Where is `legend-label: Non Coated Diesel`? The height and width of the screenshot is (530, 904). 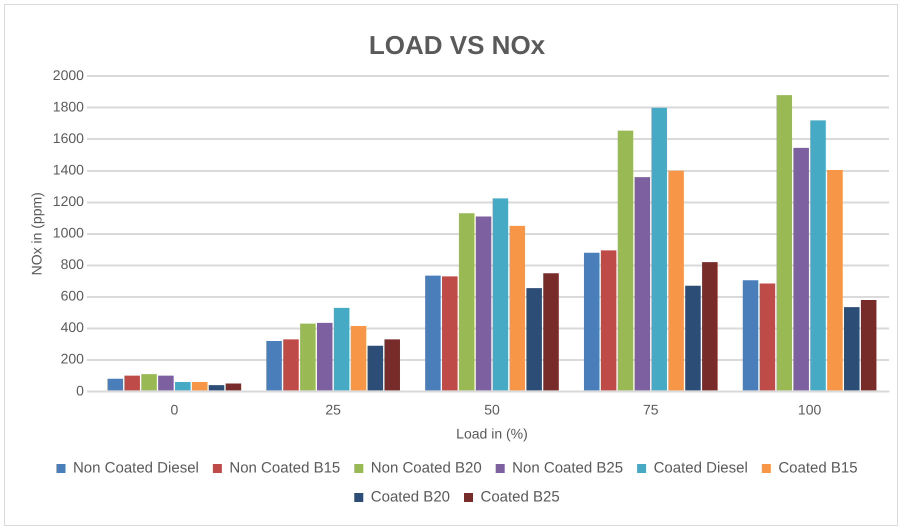 legend-label: Non Coated Diesel is located at coordinates (135, 468).